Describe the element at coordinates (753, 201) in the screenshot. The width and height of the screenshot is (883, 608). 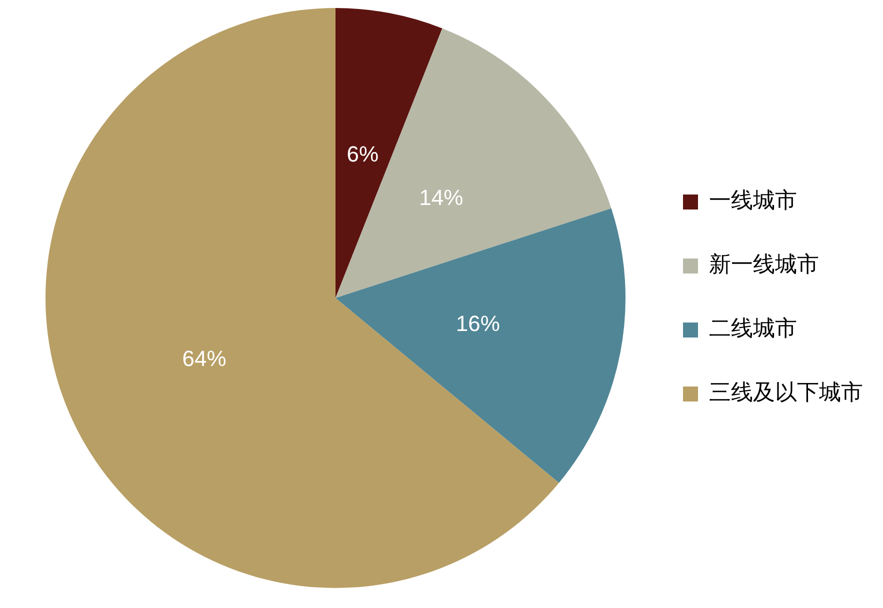
I see `legend-label: 一线城市` at that location.